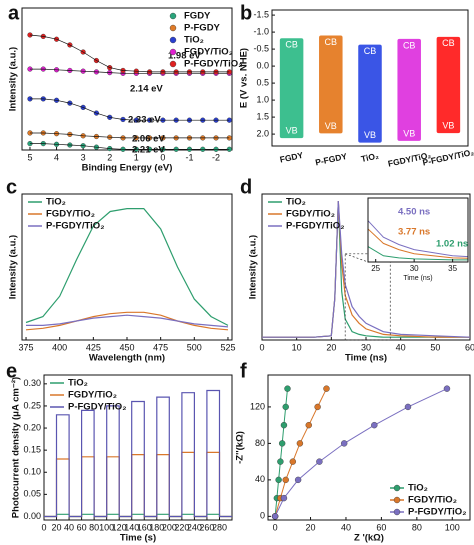  Describe the element at coordinates (148, 150) in the screenshot. I see `annotation: 2.21 eV` at that location.